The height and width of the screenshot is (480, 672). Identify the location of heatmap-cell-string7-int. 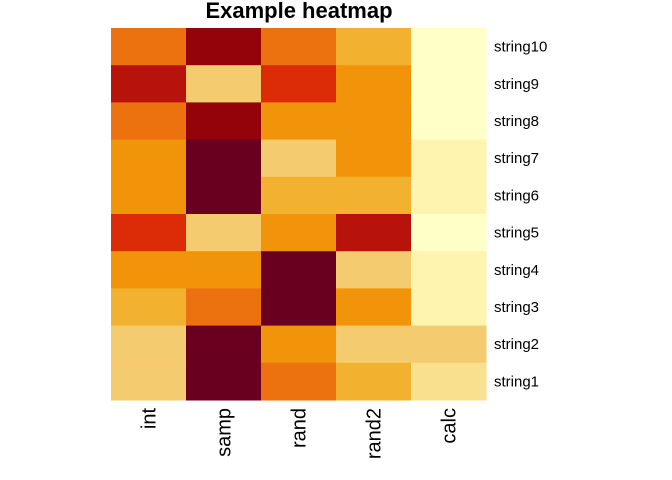
(149, 158).